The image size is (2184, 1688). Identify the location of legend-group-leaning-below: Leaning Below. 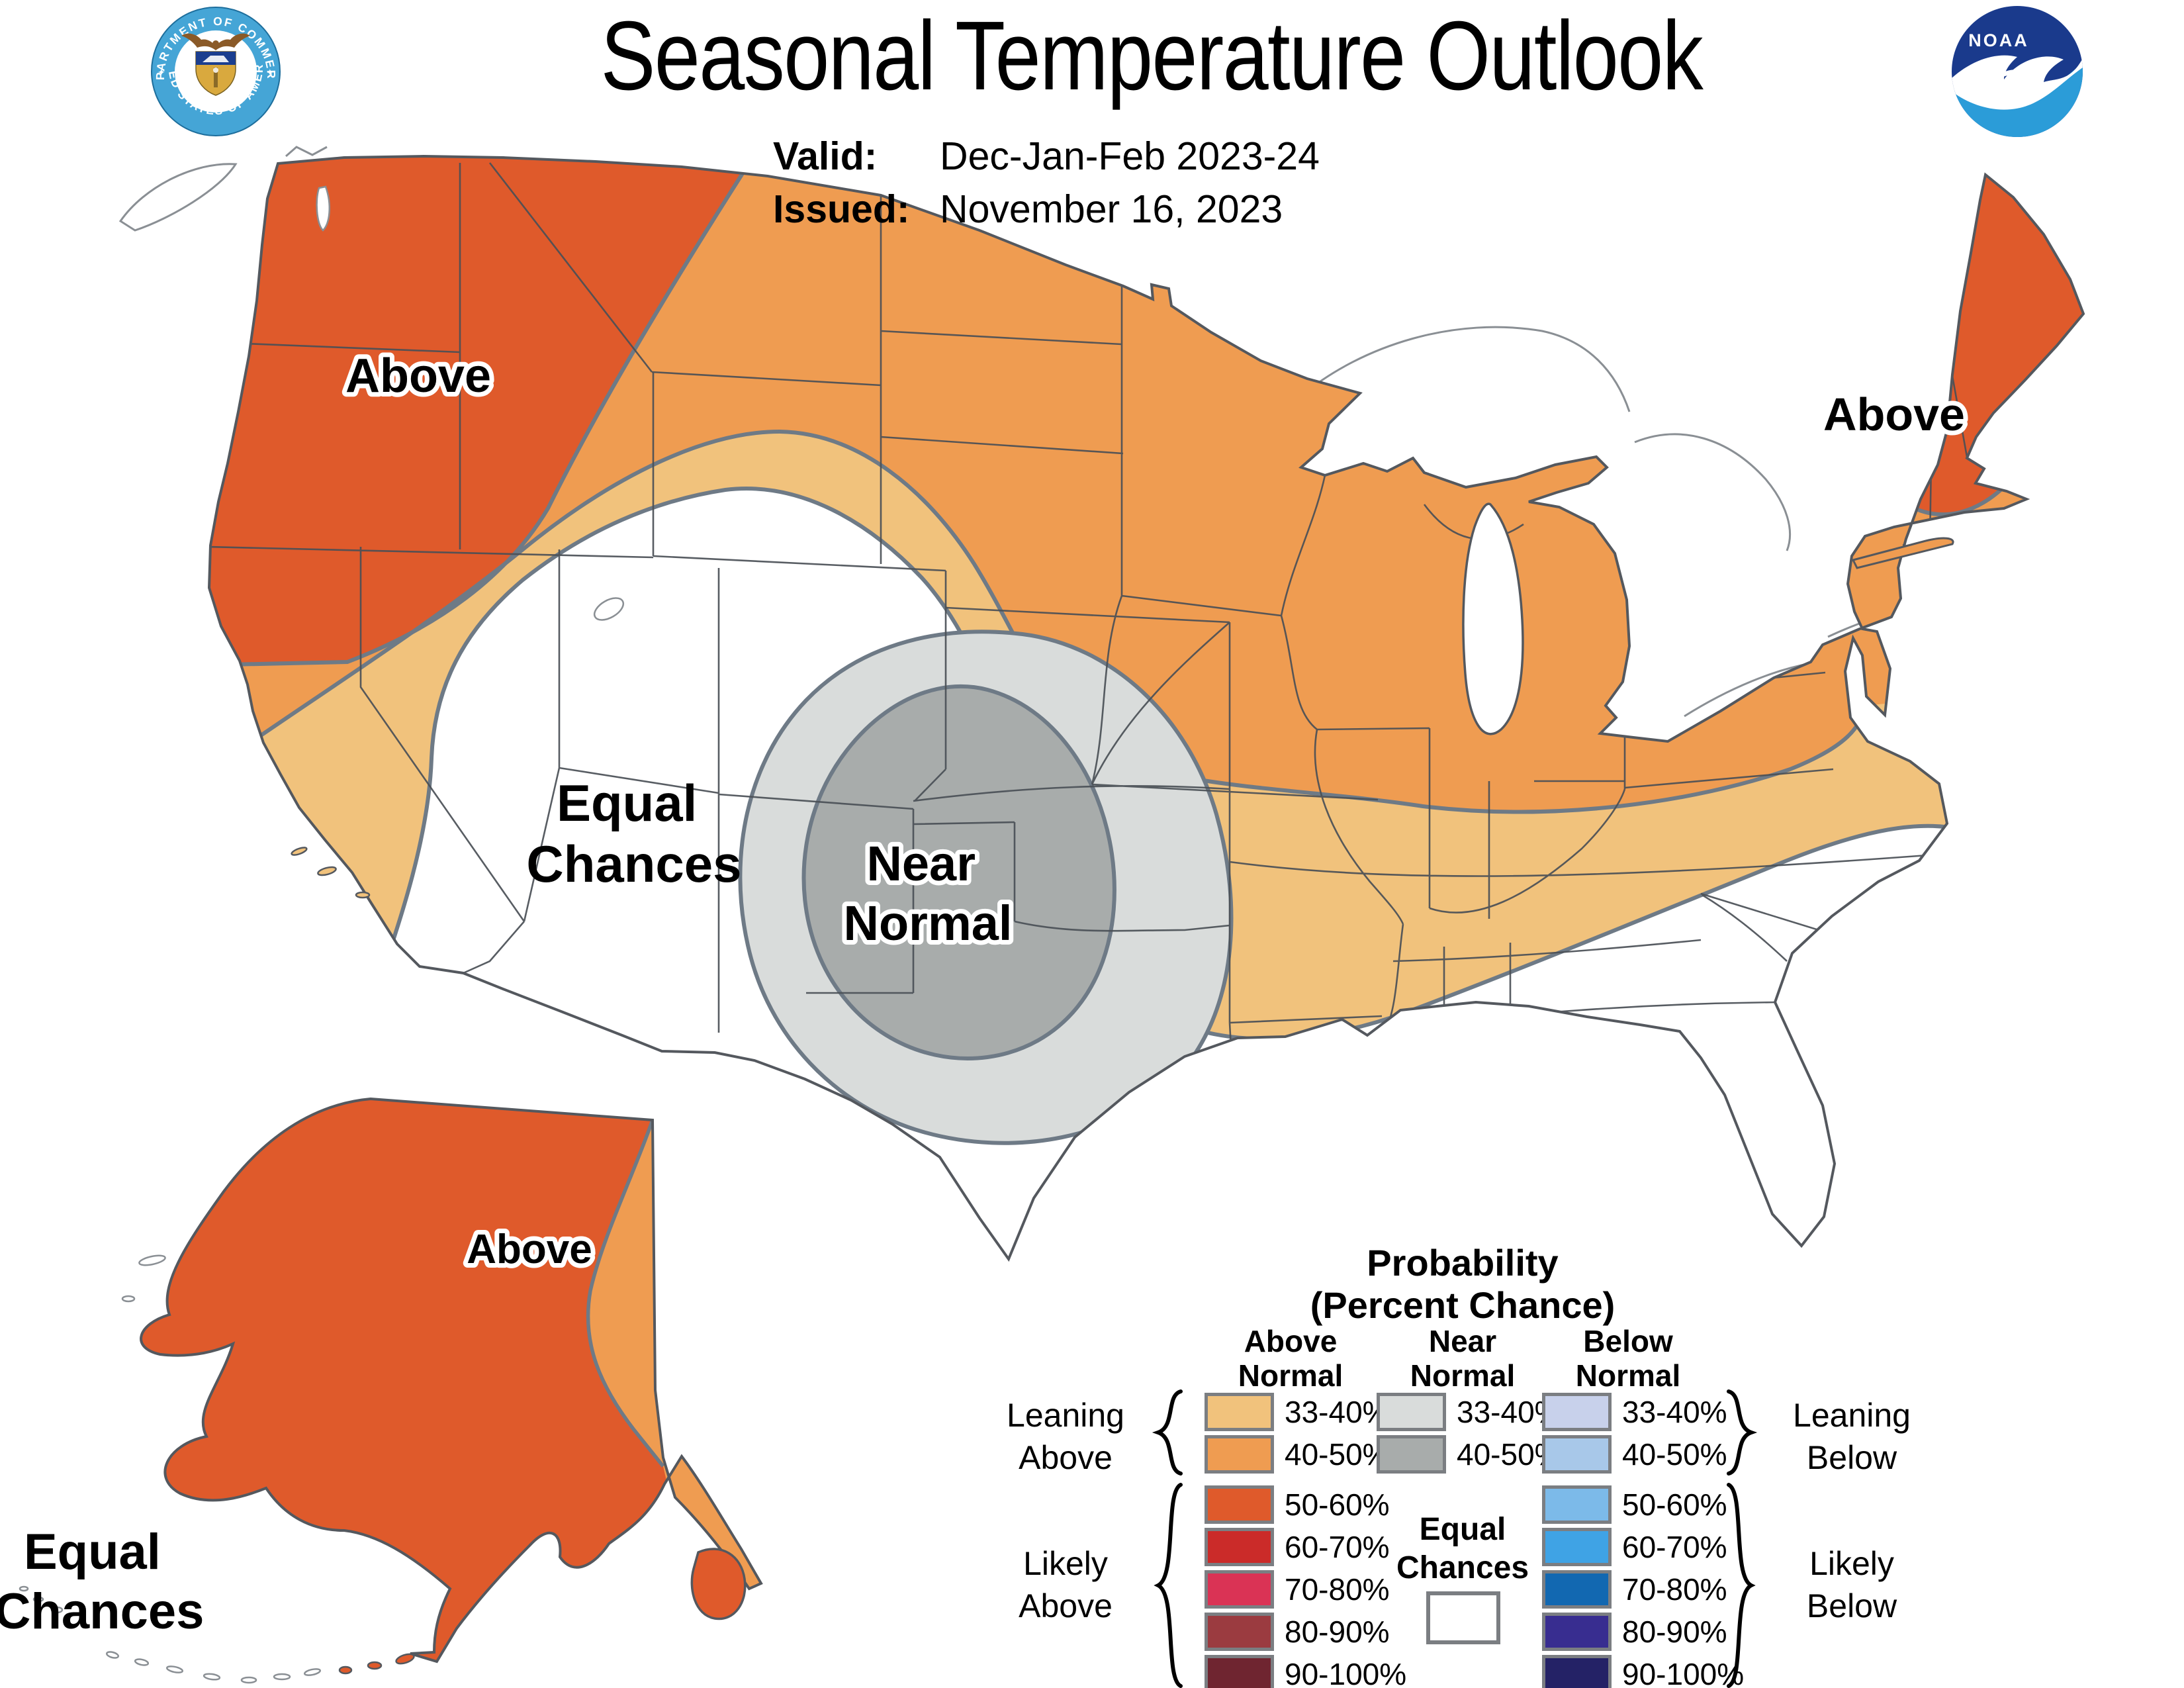
(1852, 1436).